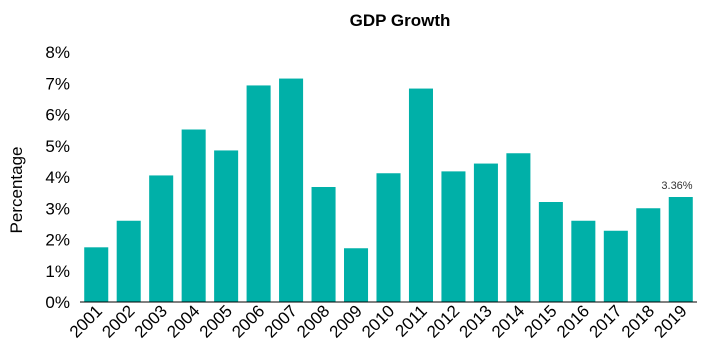  Describe the element at coordinates (400, 20) in the screenshot. I see `chart-title: GDP Growth` at that location.